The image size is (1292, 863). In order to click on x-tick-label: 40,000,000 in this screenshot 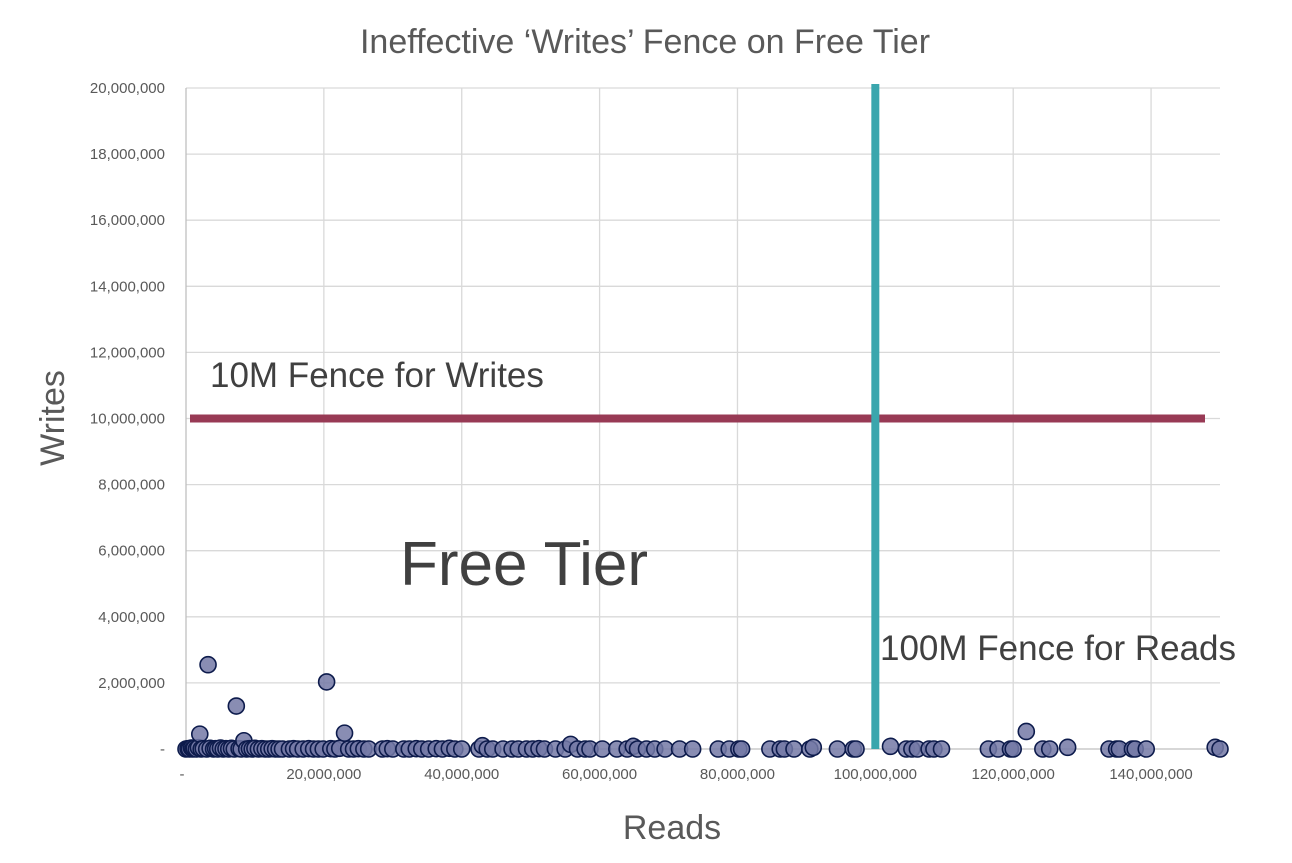, I will do `click(461, 774)`.